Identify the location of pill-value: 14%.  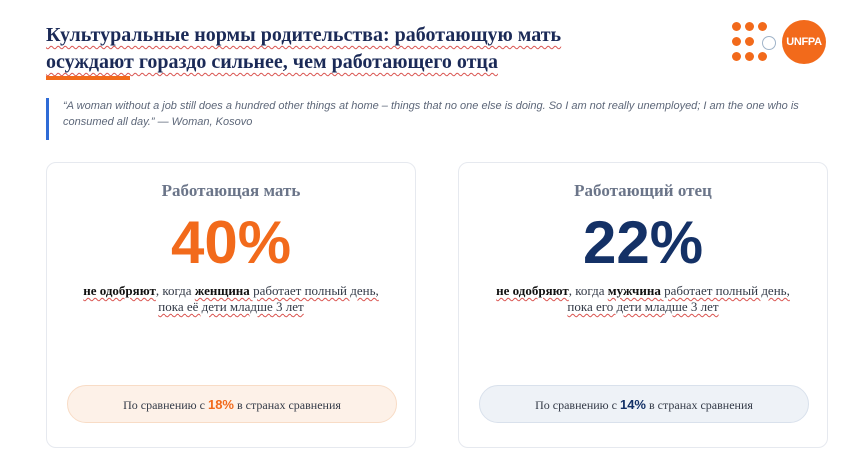
(632, 404).